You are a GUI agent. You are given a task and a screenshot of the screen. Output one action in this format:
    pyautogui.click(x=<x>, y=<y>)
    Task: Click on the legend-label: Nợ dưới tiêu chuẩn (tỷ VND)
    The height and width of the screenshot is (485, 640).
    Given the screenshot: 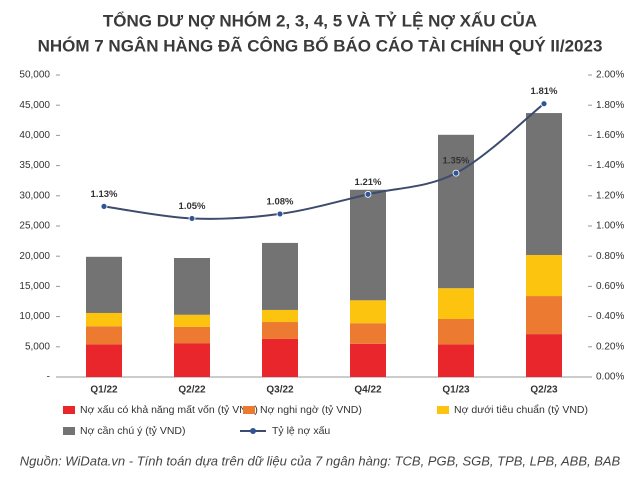 What is the action you would take?
    pyautogui.click(x=521, y=410)
    